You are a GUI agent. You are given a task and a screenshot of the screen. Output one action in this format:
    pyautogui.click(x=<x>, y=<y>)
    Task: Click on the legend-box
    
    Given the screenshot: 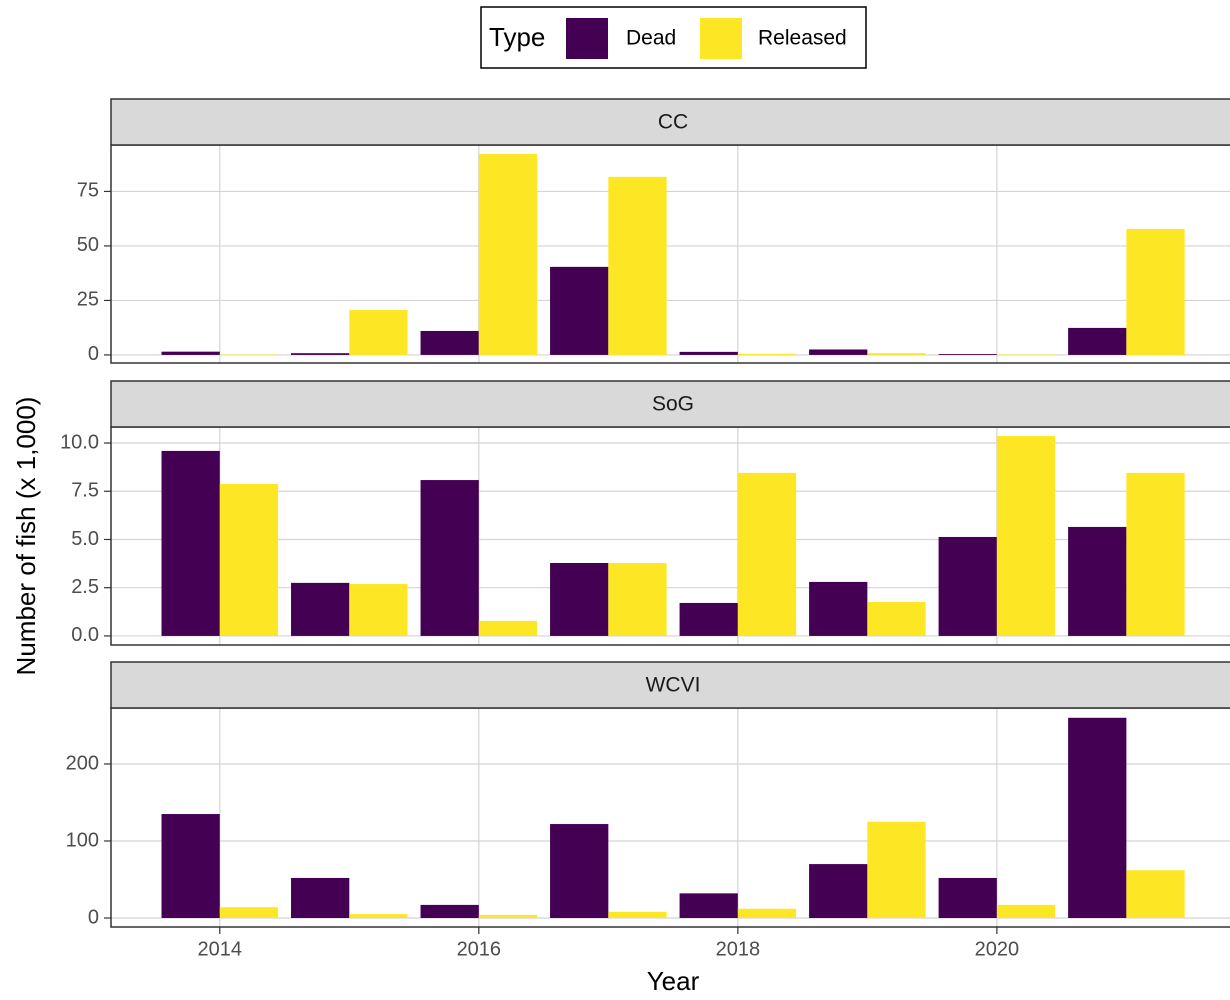 What is the action you would take?
    pyautogui.click(x=673, y=37)
    